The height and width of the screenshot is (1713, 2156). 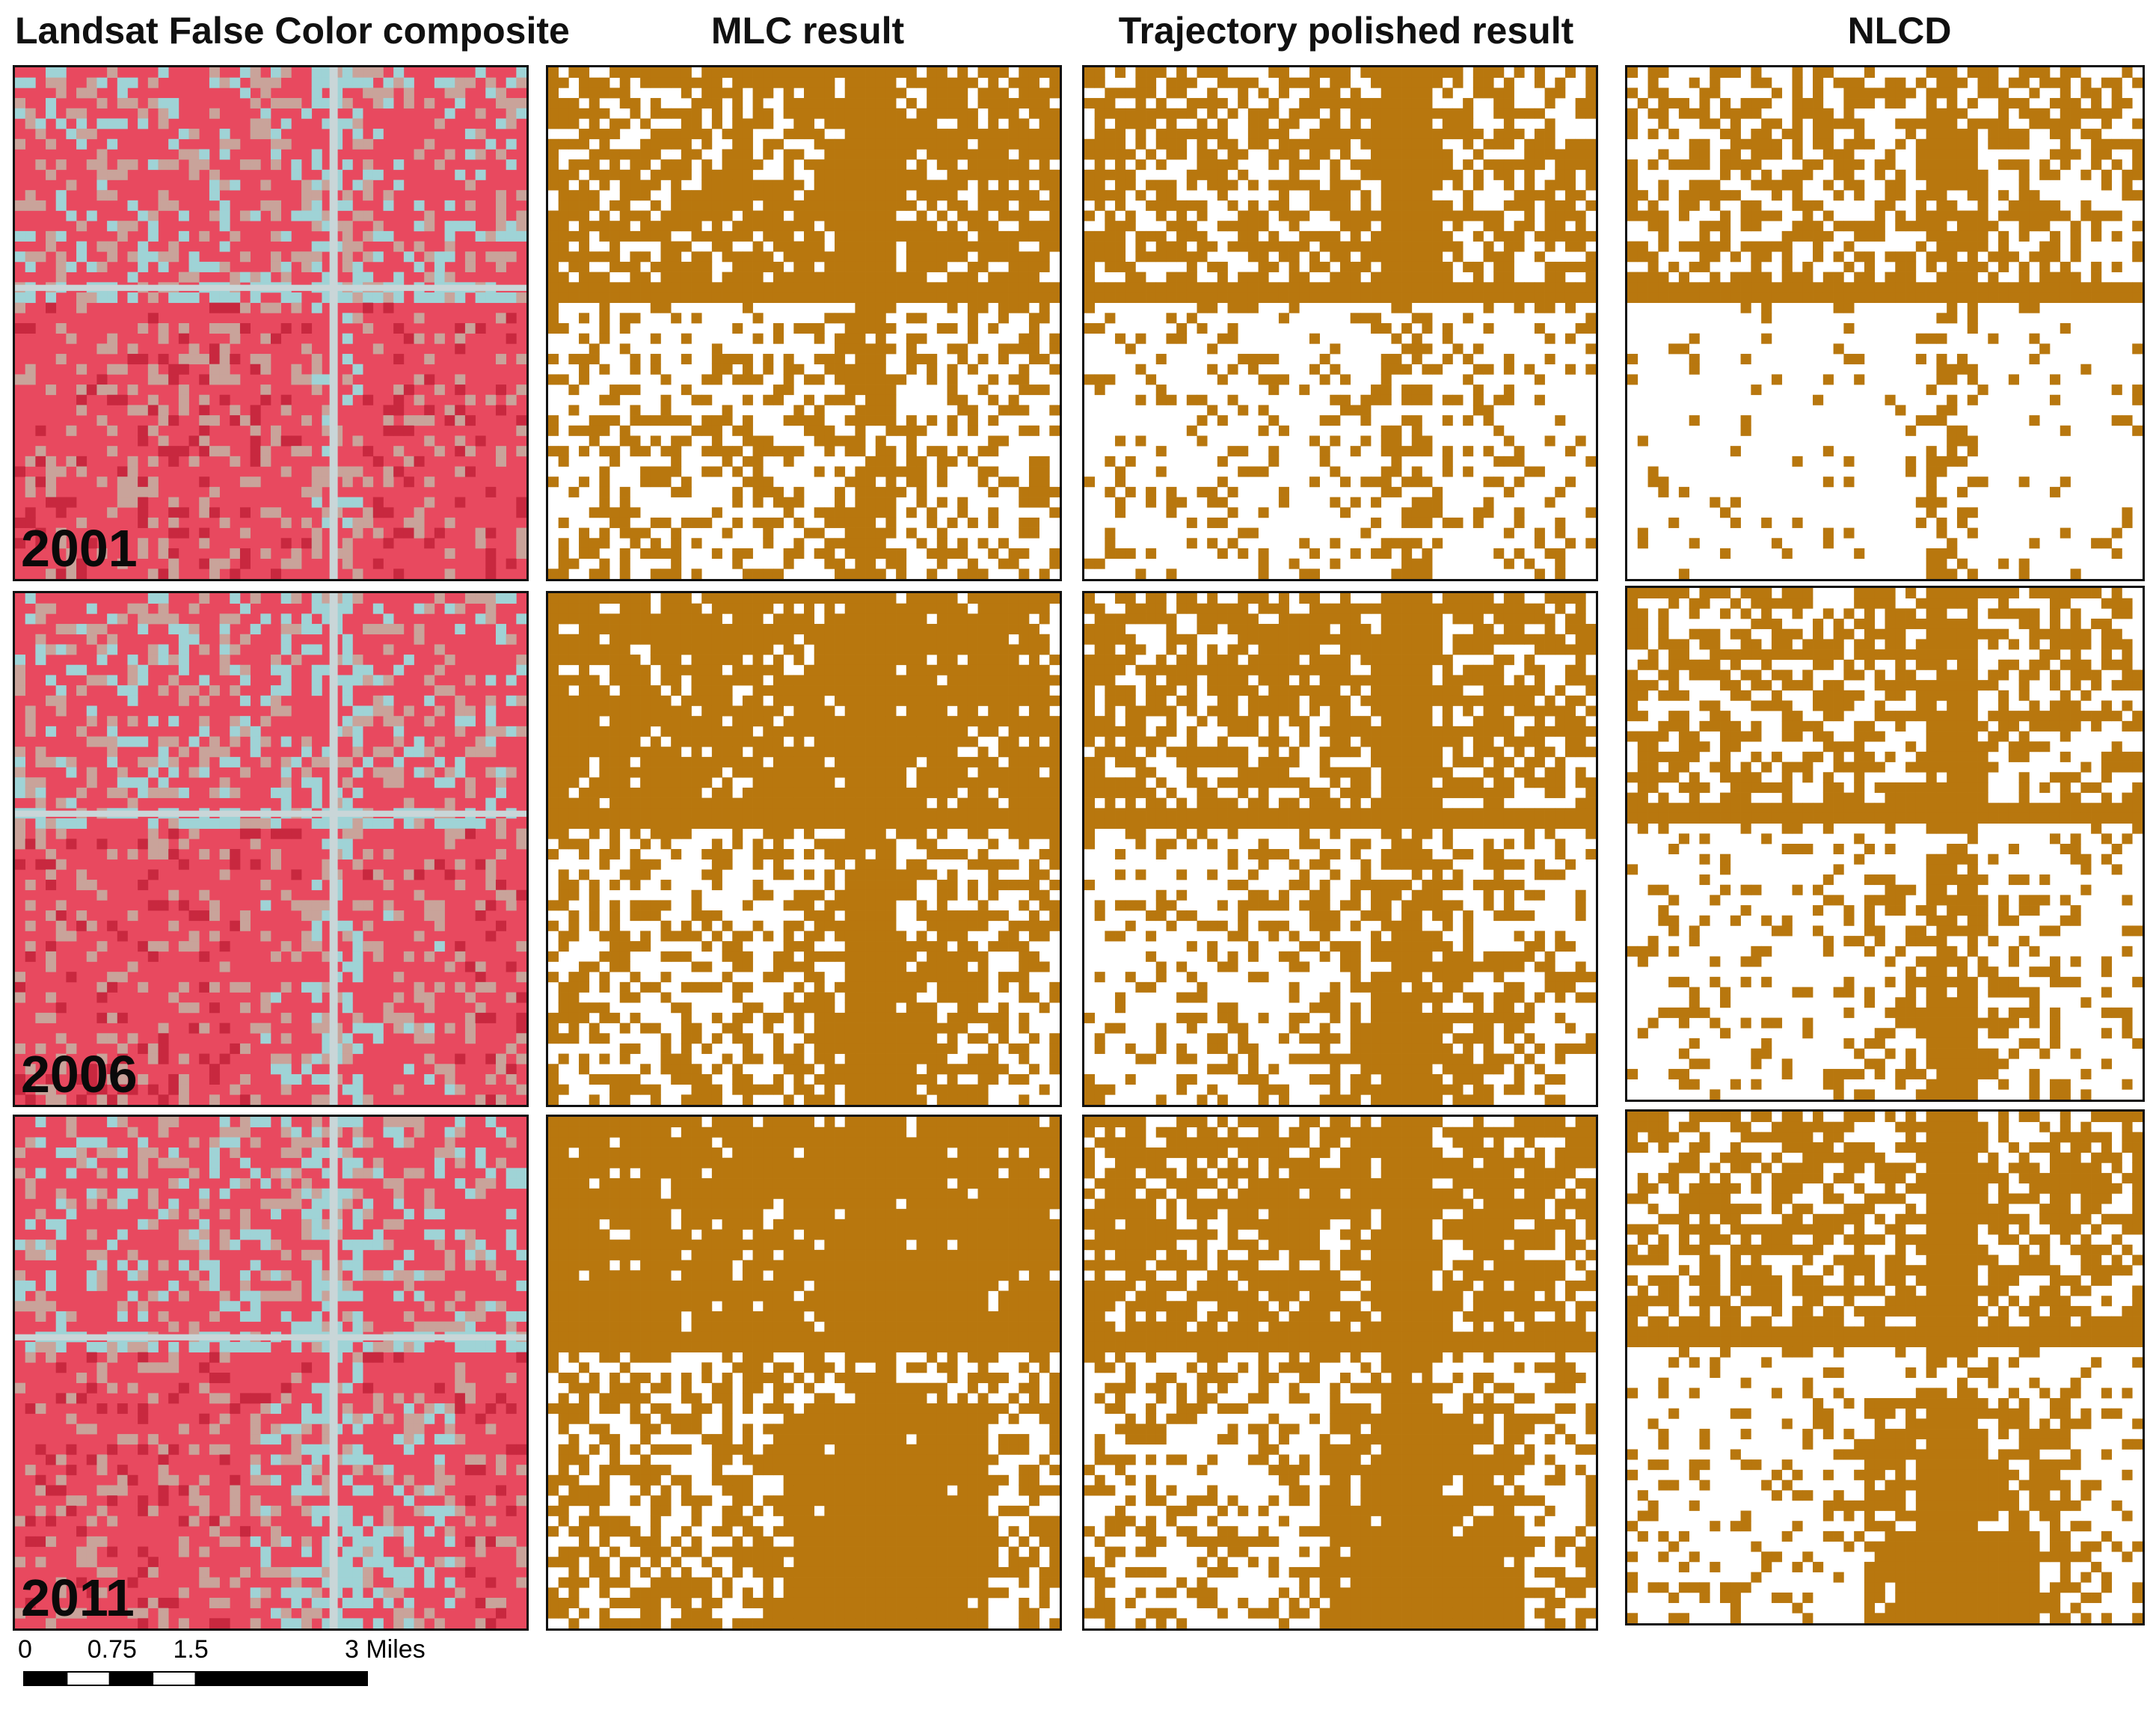 I want to click on panel-mlc-2001, so click(x=804, y=323).